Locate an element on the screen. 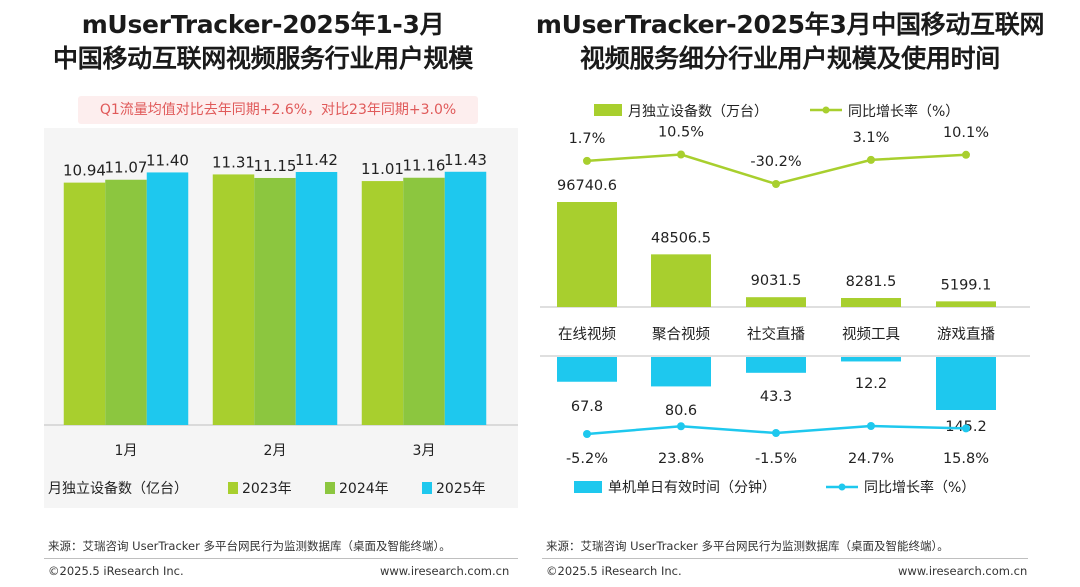  left-legend-swatch-2023年 is located at coordinates (233, 488).